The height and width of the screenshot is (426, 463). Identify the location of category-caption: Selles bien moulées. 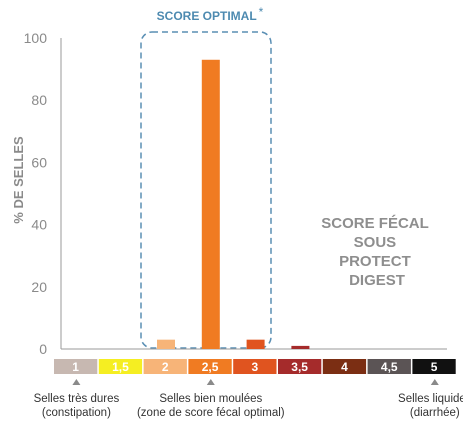
(210, 399).